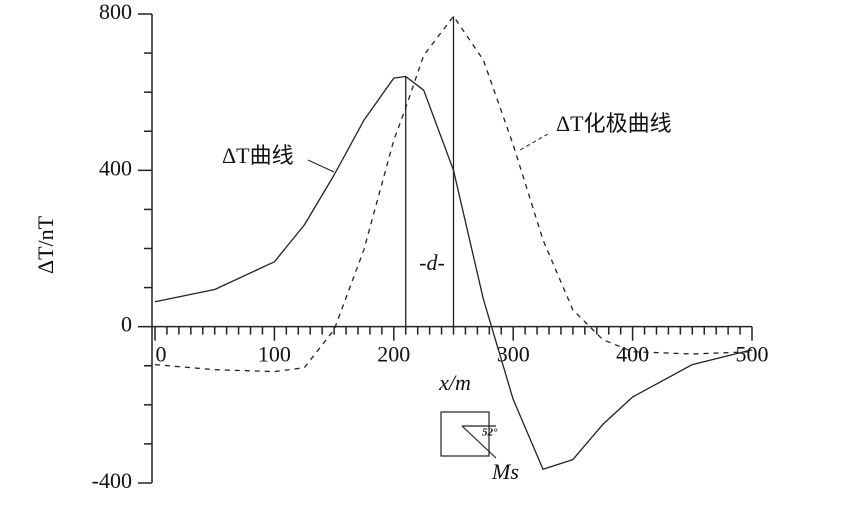 The height and width of the screenshot is (532, 850). Describe the element at coordinates (454, 382) in the screenshot. I see `x-axis-label: x/m` at that location.